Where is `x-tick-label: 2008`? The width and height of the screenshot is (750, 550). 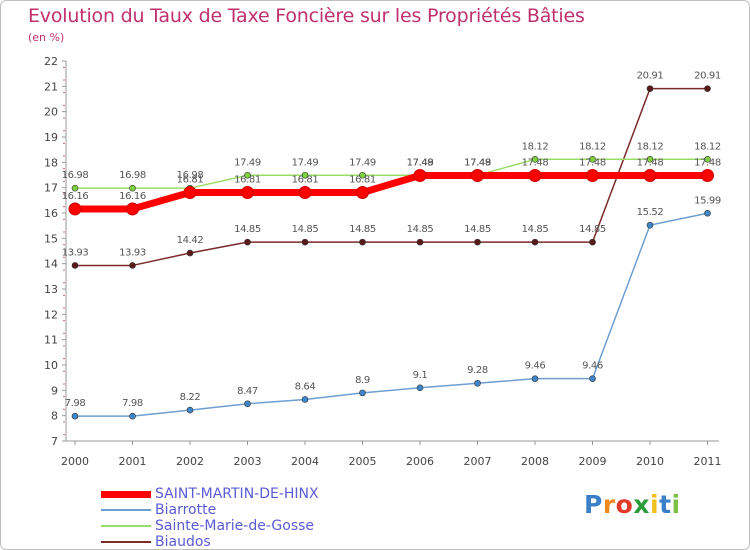 x-tick-label: 2008 is located at coordinates (535, 461).